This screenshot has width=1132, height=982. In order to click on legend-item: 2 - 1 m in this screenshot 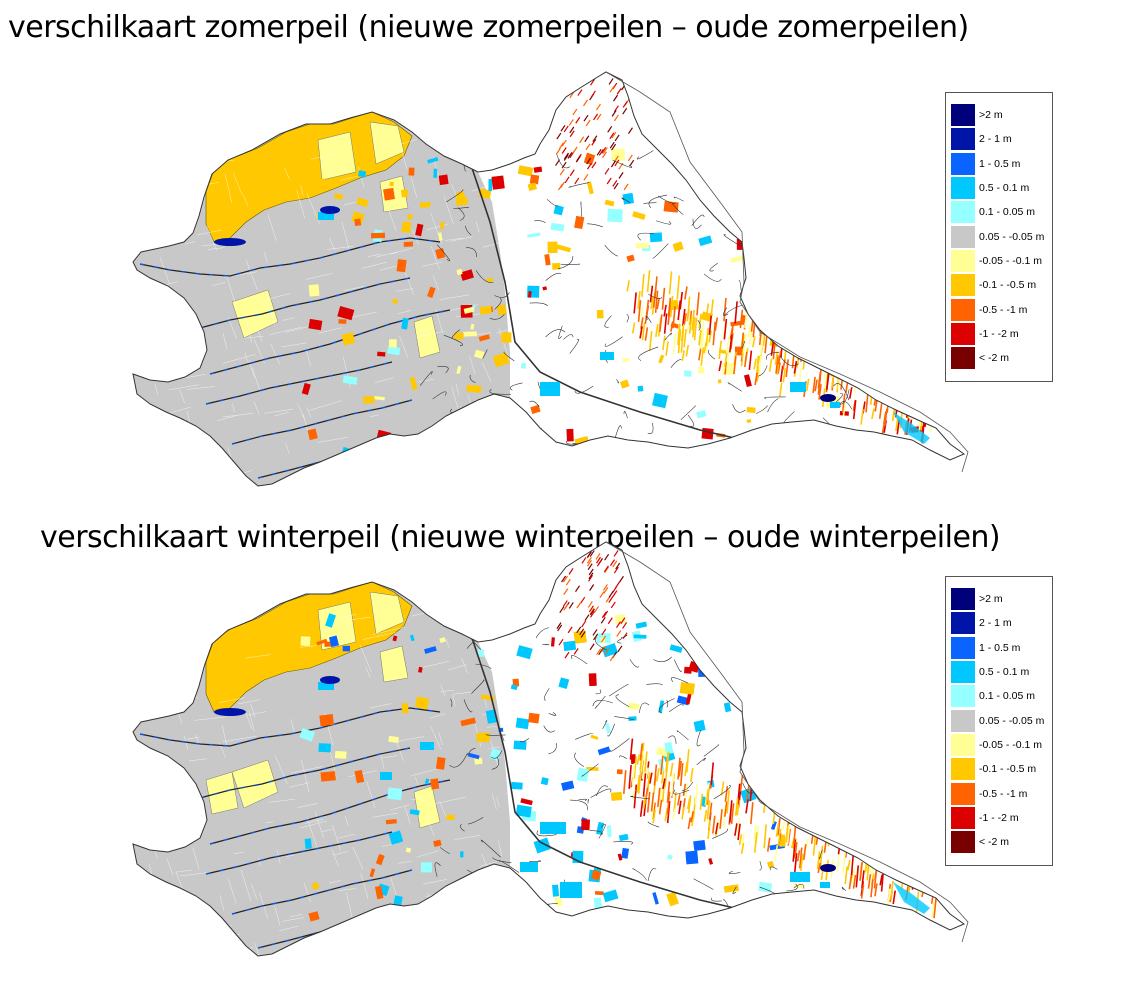, I will do `click(1001, 623)`.